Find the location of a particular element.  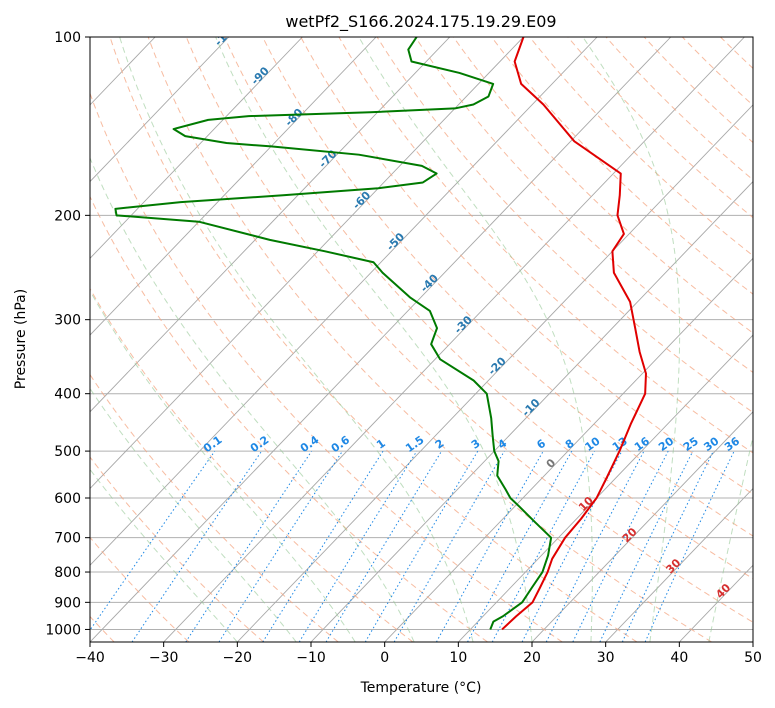

dry-adiabat-label: 20 is located at coordinates (630, 535).